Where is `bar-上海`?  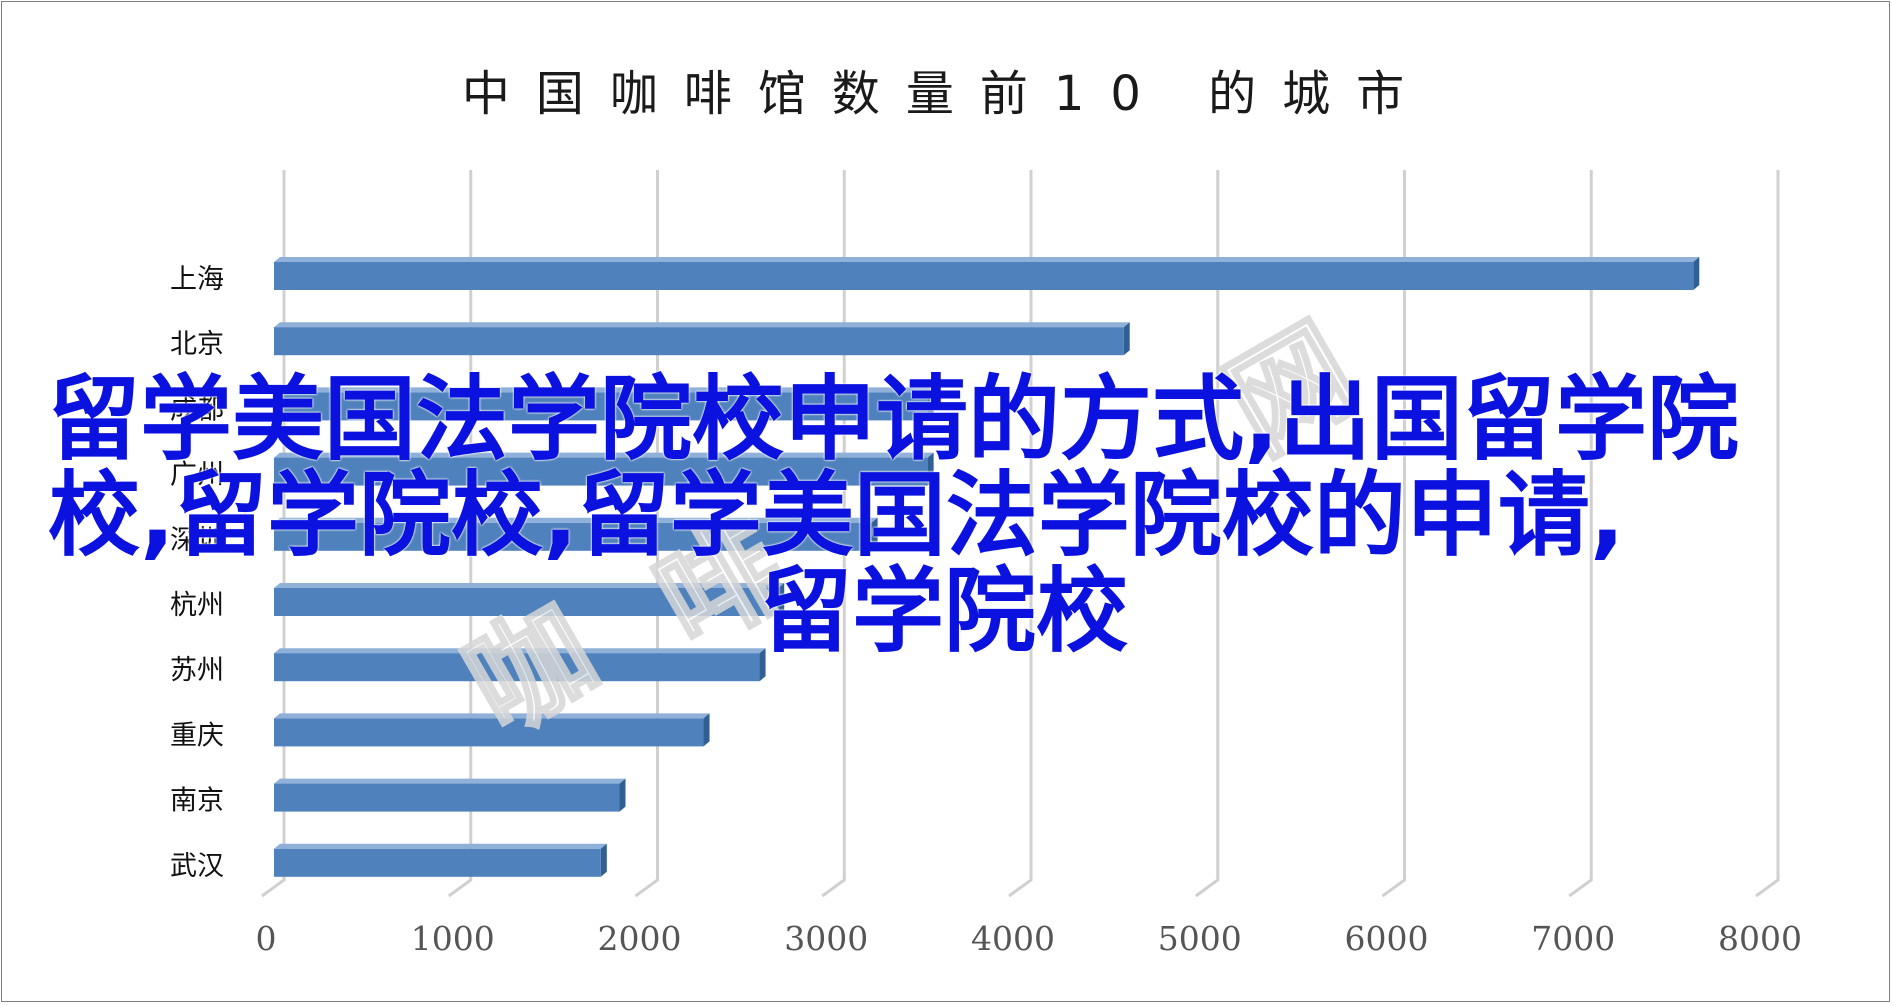 bar-上海 is located at coordinates (987, 273).